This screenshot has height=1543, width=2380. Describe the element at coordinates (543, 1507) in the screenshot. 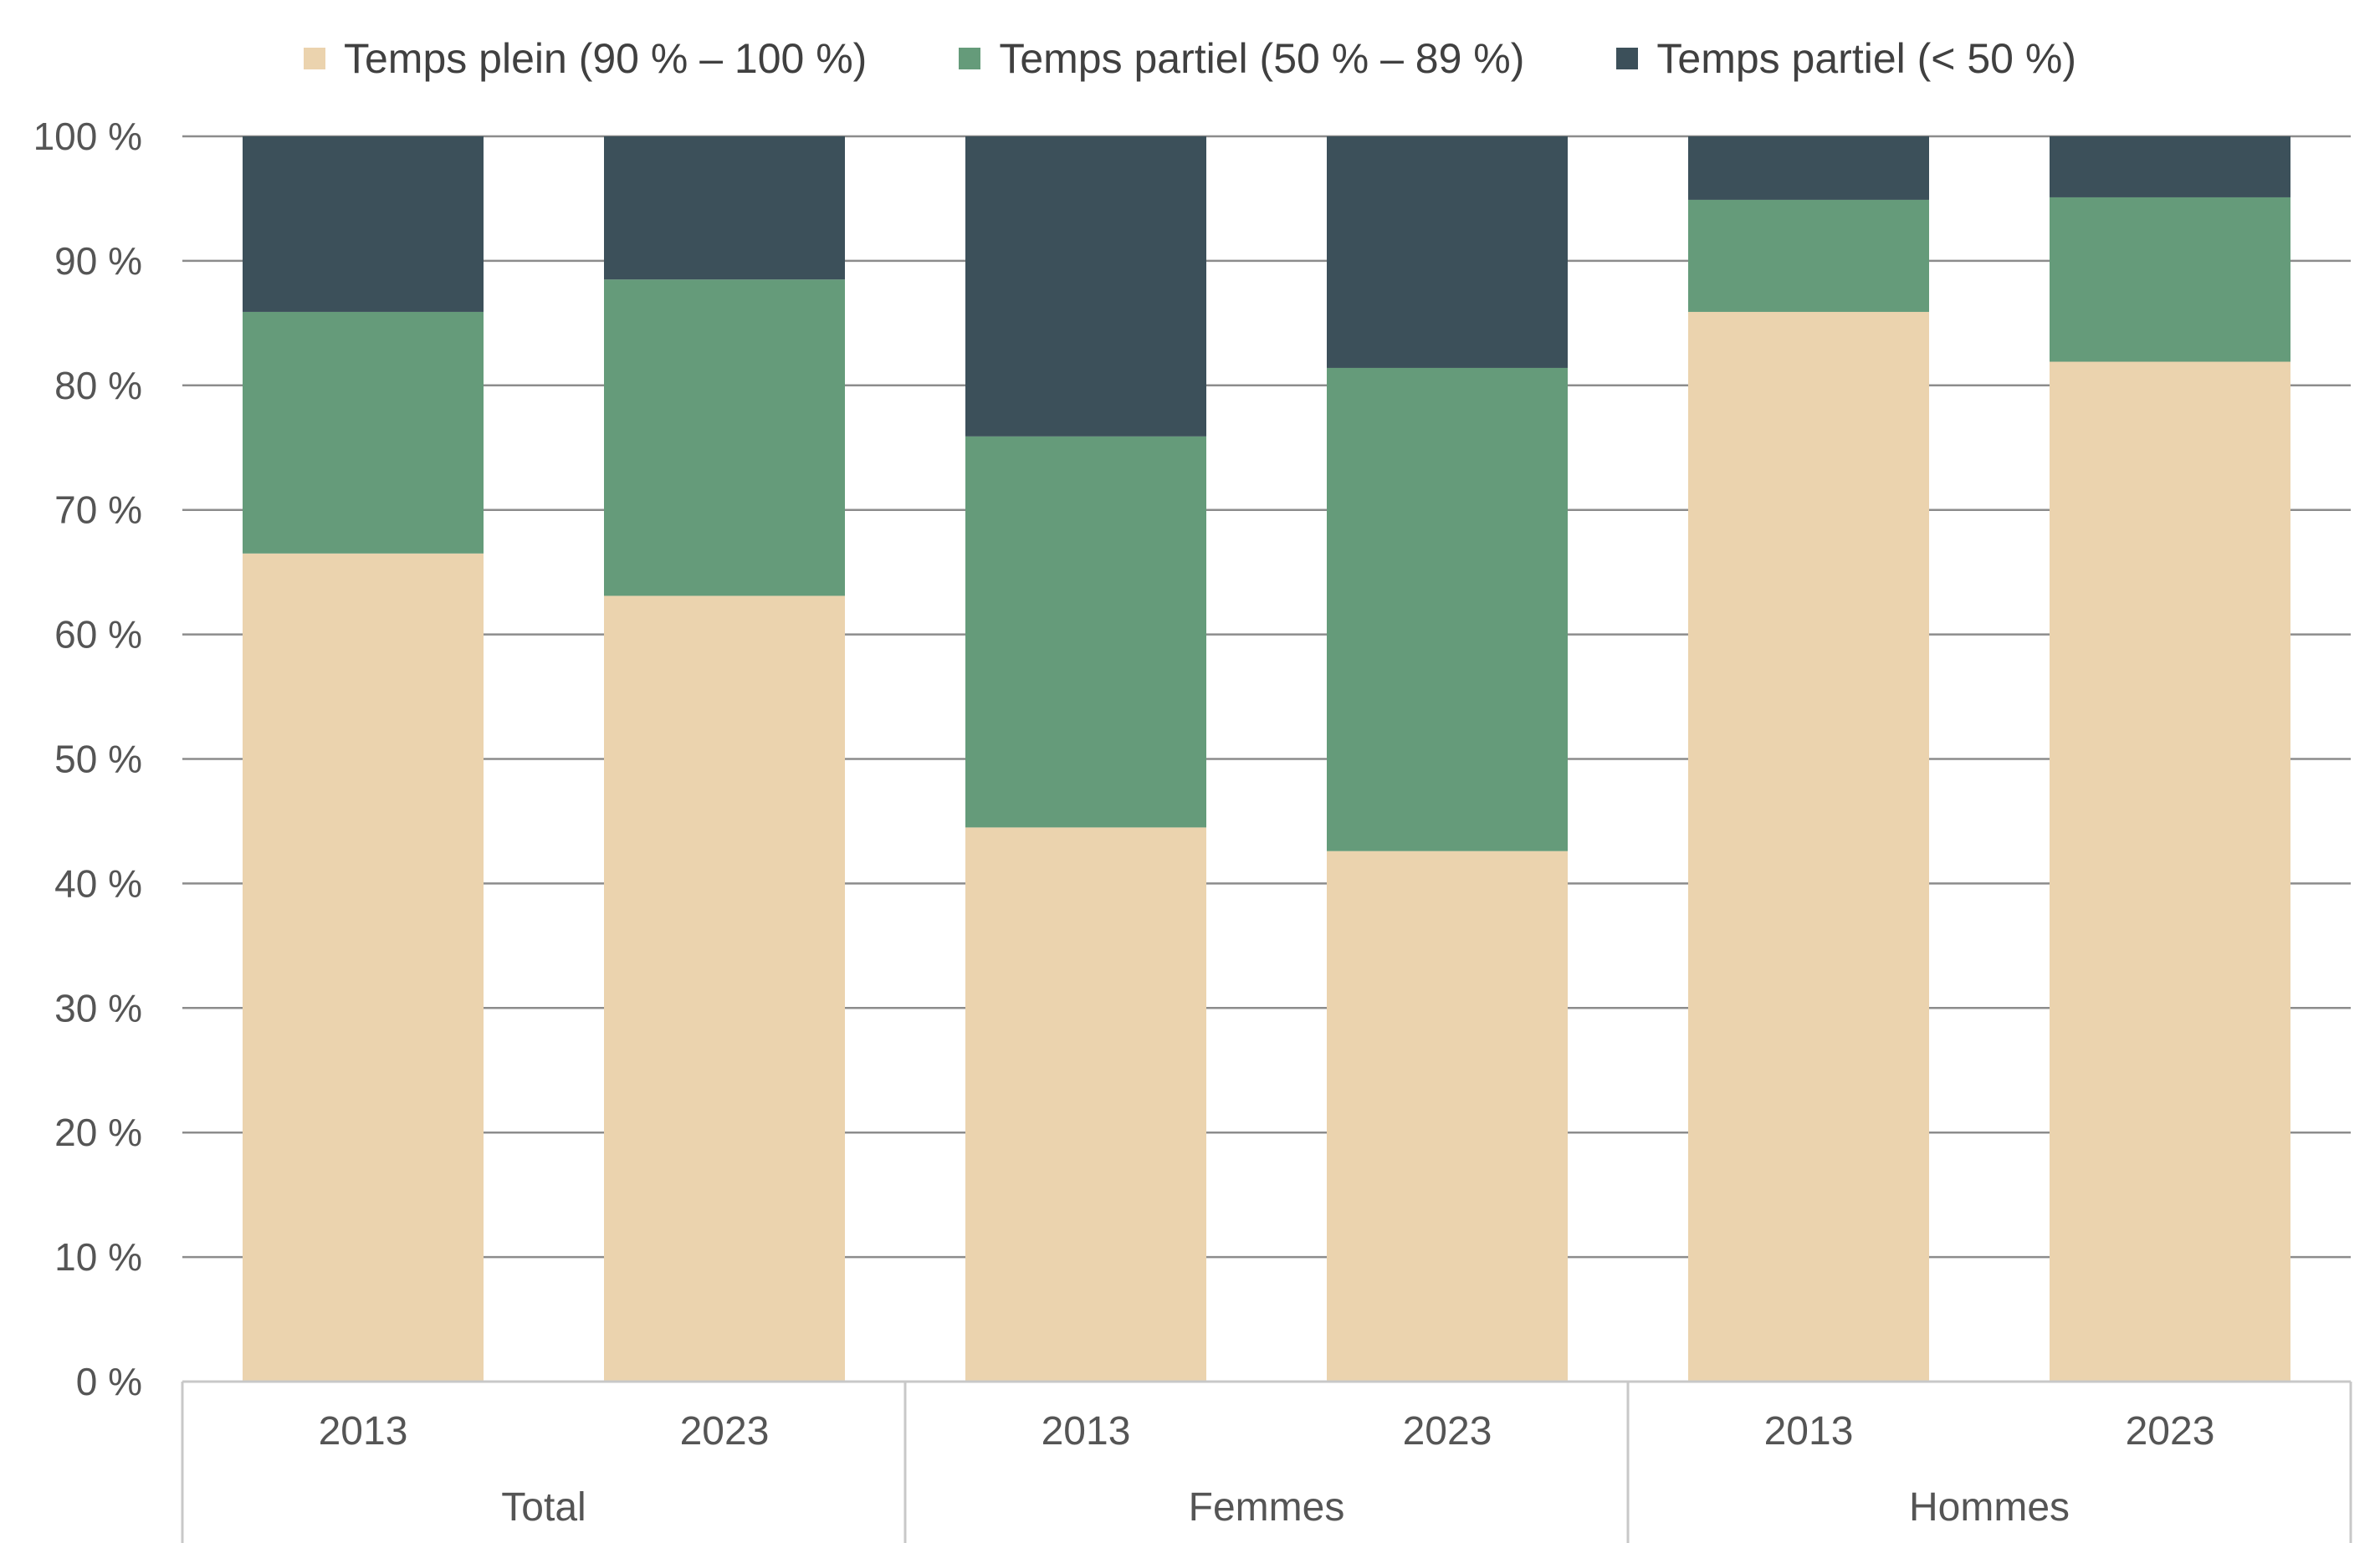

I see `group-label: Total` at that location.